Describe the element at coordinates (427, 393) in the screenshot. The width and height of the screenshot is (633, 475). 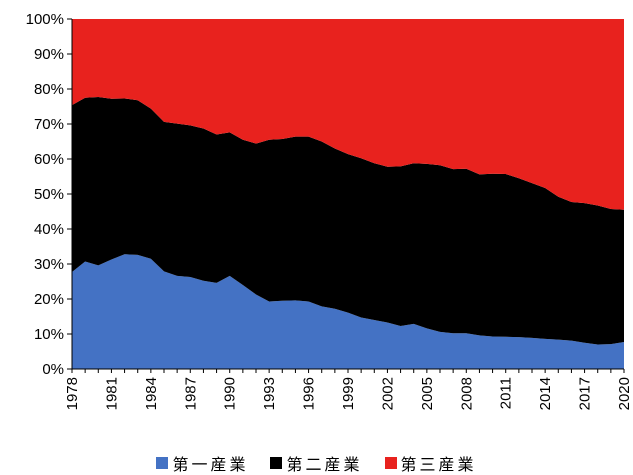
I see `x-tick-label: 2005` at that location.